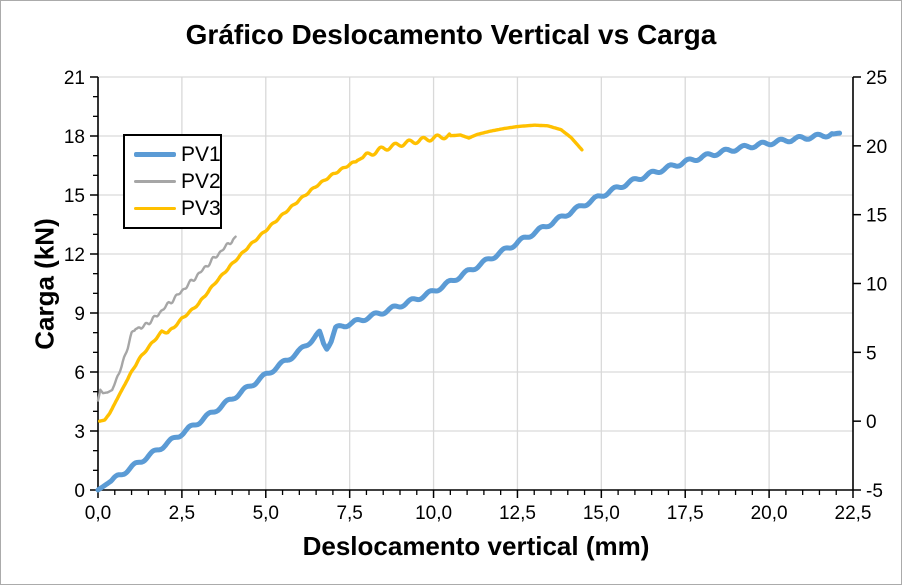  What do you see at coordinates (74, 78) in the screenshot?
I see `y-left-tick-label: 21` at bounding box center [74, 78].